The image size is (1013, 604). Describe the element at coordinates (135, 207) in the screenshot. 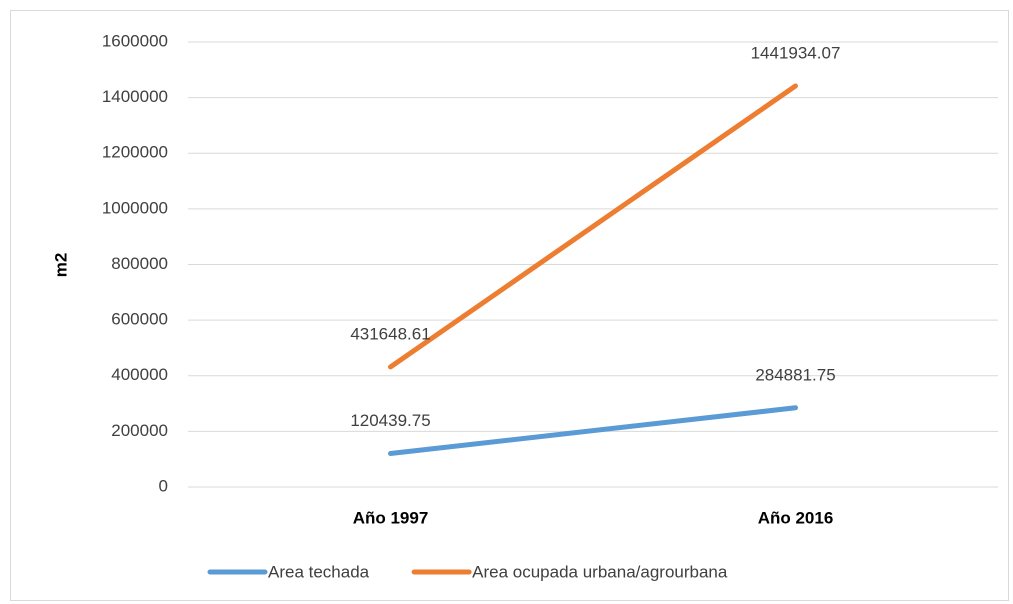

I see `y-tick-label: 1000000` at that location.